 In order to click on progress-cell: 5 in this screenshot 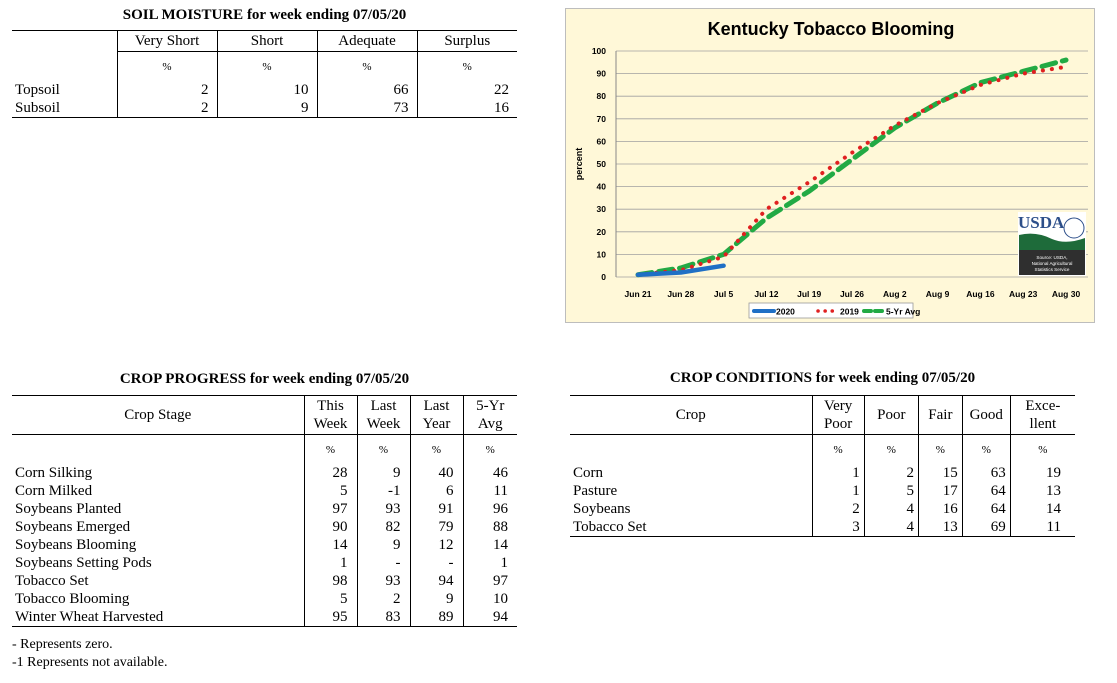, I will do `click(331, 491)`.